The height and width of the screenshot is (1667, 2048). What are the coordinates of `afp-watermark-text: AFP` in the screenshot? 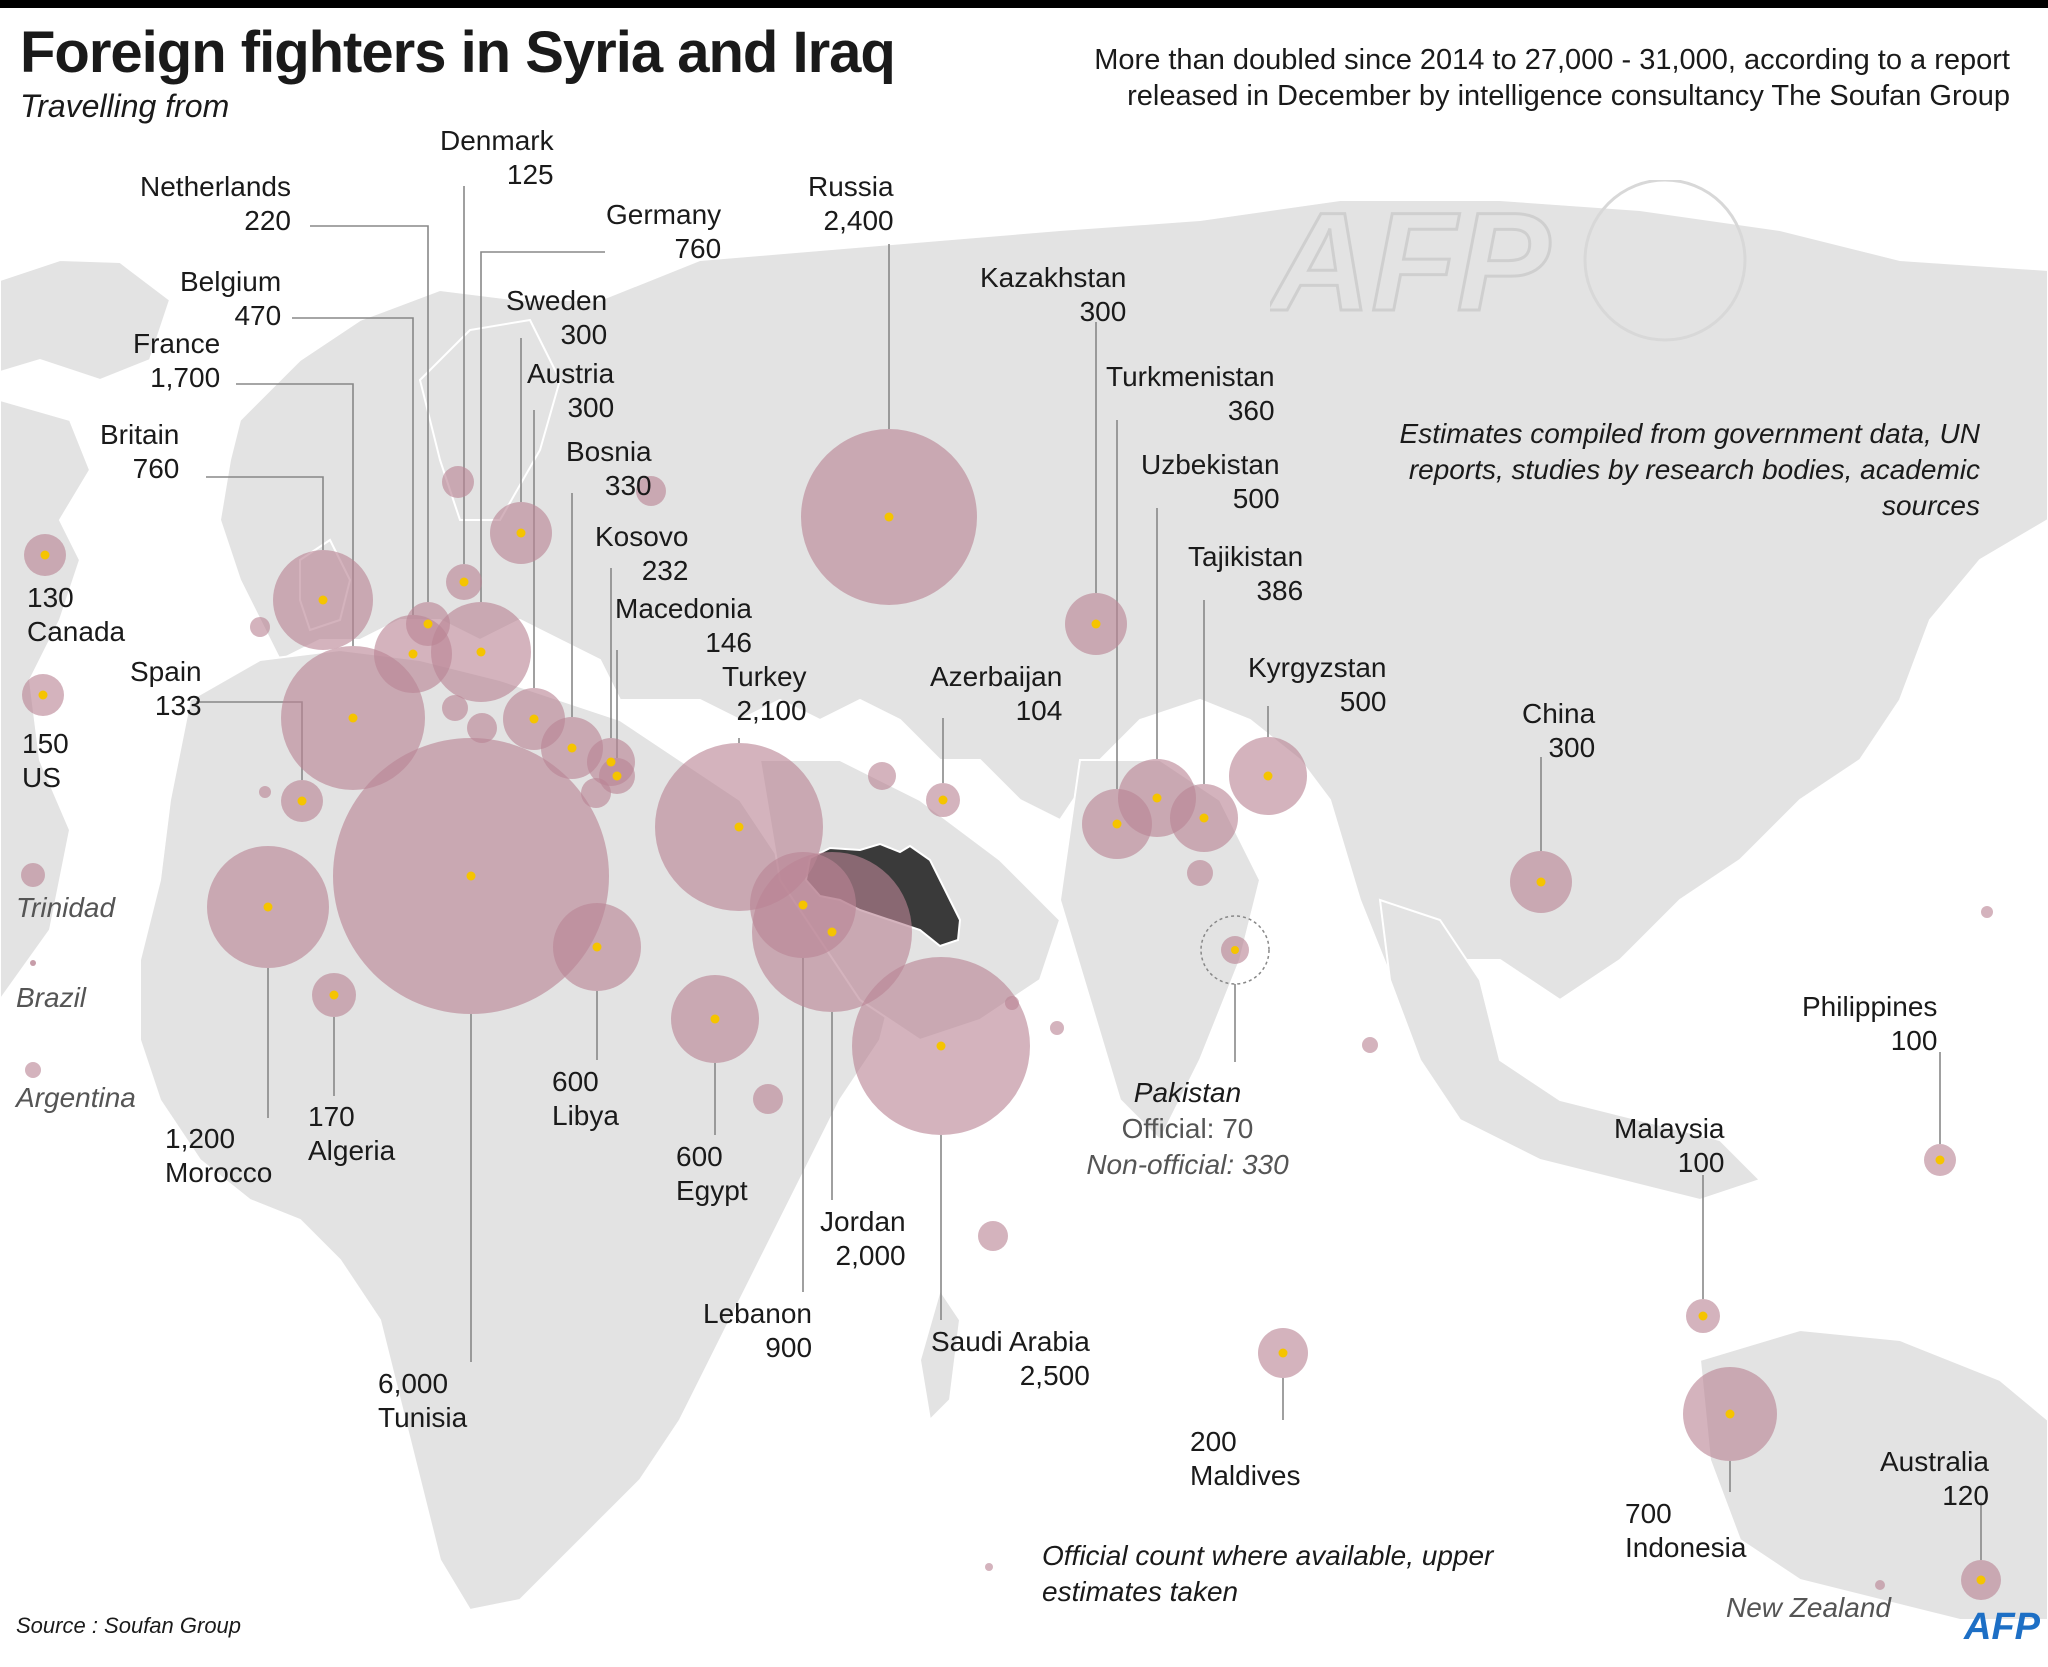 It's located at (1410, 261).